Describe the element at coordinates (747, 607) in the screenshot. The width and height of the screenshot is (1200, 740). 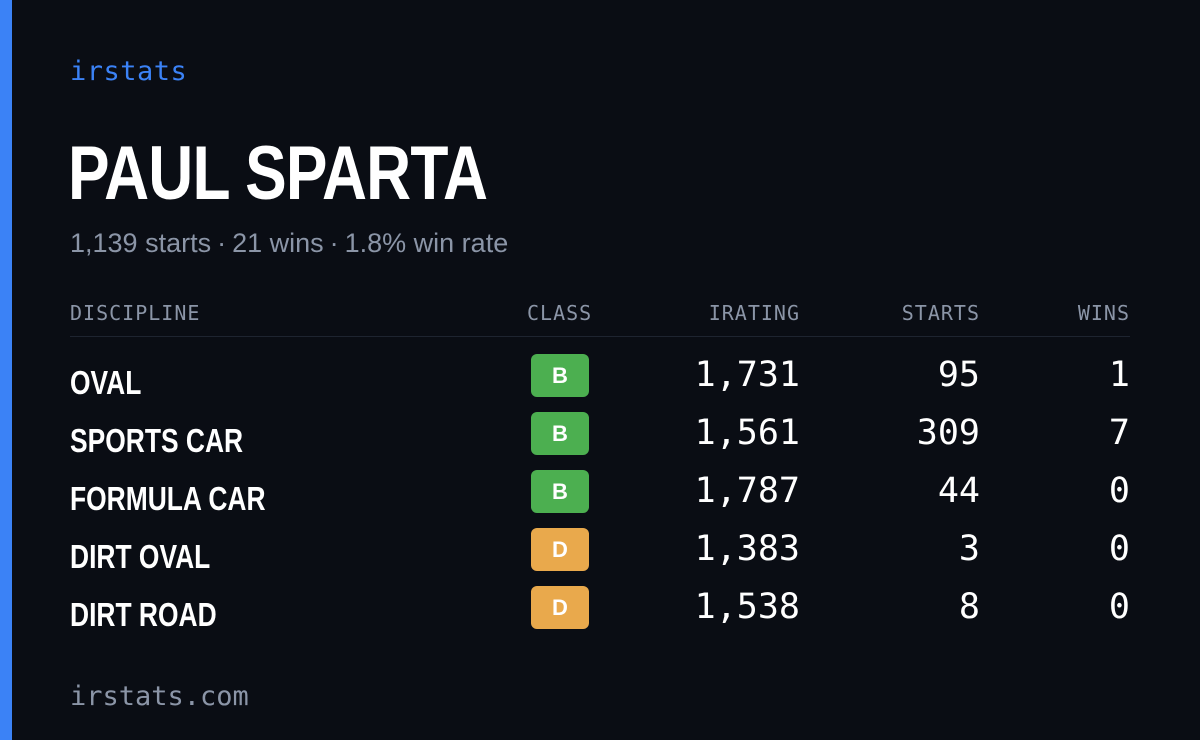
I see `irating-value: 1,538` at that location.